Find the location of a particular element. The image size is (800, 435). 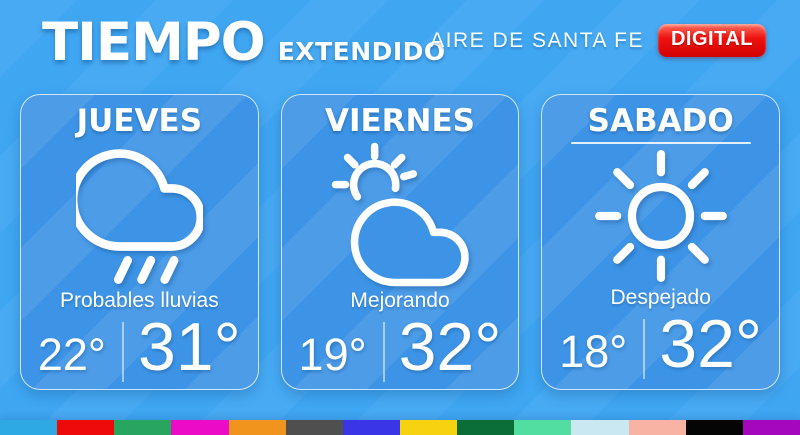

temp-min: 22° is located at coordinates (71, 355).